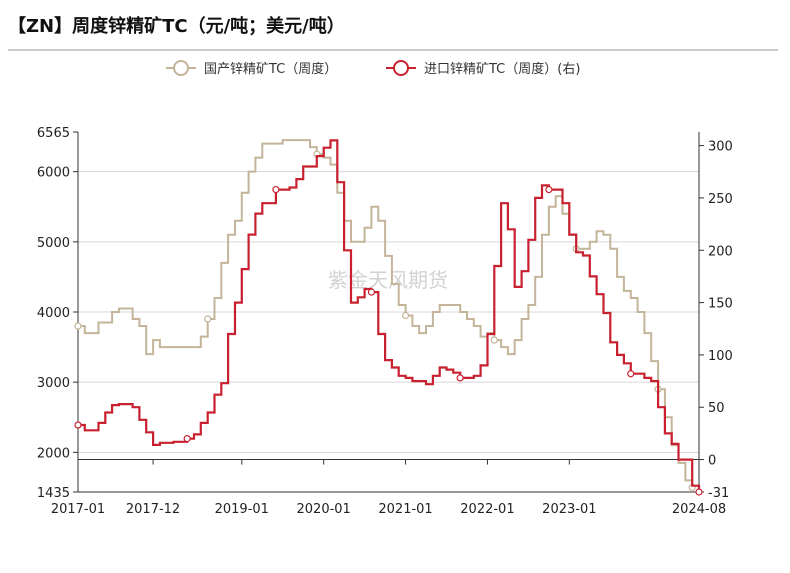 The image size is (790, 573). What do you see at coordinates (242, 509) in the screenshot?
I see `x-tick-label: 2019-01` at bounding box center [242, 509].